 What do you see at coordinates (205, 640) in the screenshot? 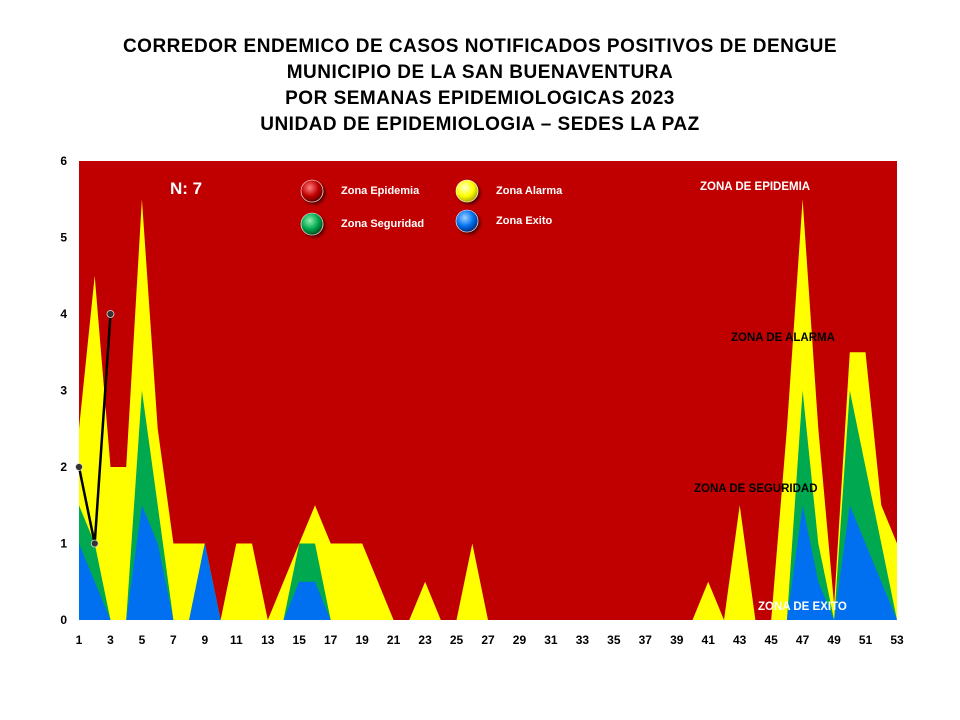
I see `x-tick-label: 9` at bounding box center [205, 640].